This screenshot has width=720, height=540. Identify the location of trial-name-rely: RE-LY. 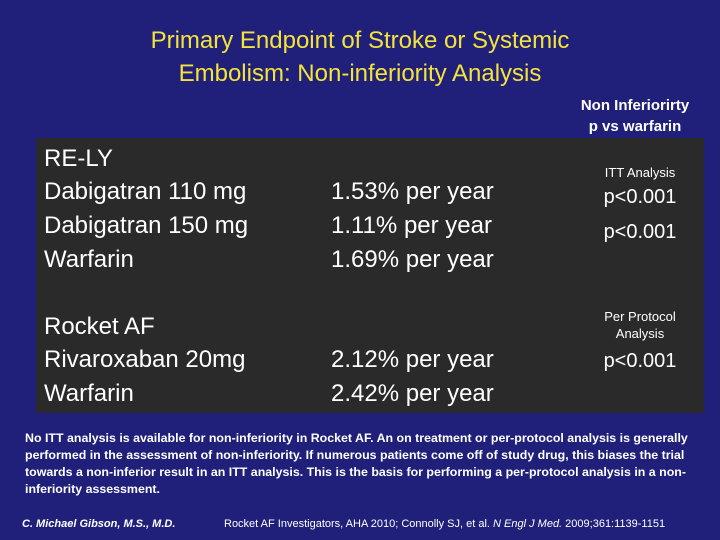
(78, 158).